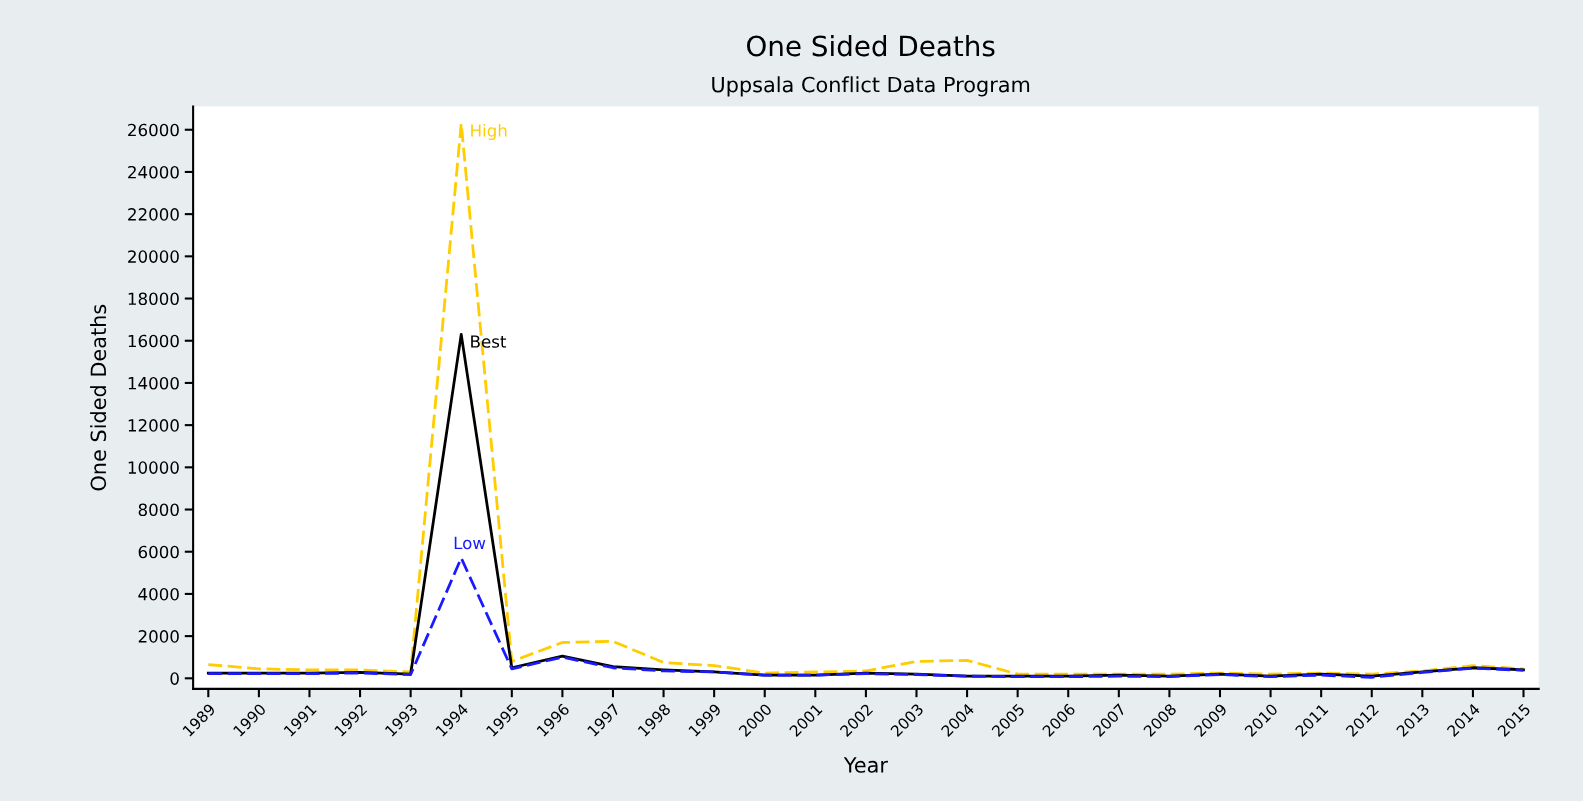 Image resolution: width=1583 pixels, height=801 pixels. I want to click on chart-subtitle: Uppsala Conflict Data Program, so click(871, 86).